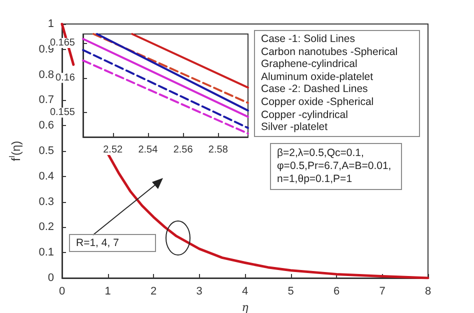  I want to click on y-tick-label: 0.2, so click(46, 227).